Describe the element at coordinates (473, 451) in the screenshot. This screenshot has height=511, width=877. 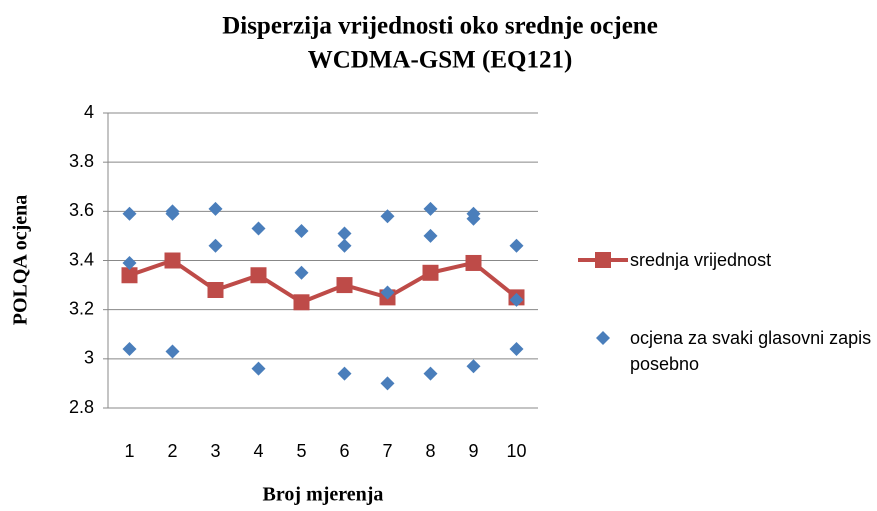
I see `x-tick-label: 9` at that location.